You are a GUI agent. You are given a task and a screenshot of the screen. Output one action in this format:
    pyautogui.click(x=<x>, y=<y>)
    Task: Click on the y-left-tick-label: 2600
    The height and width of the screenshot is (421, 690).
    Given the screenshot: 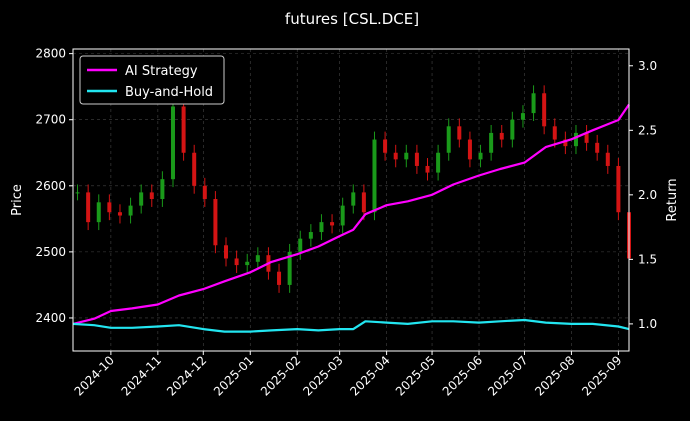 What is the action you would take?
    pyautogui.click(x=50, y=186)
    